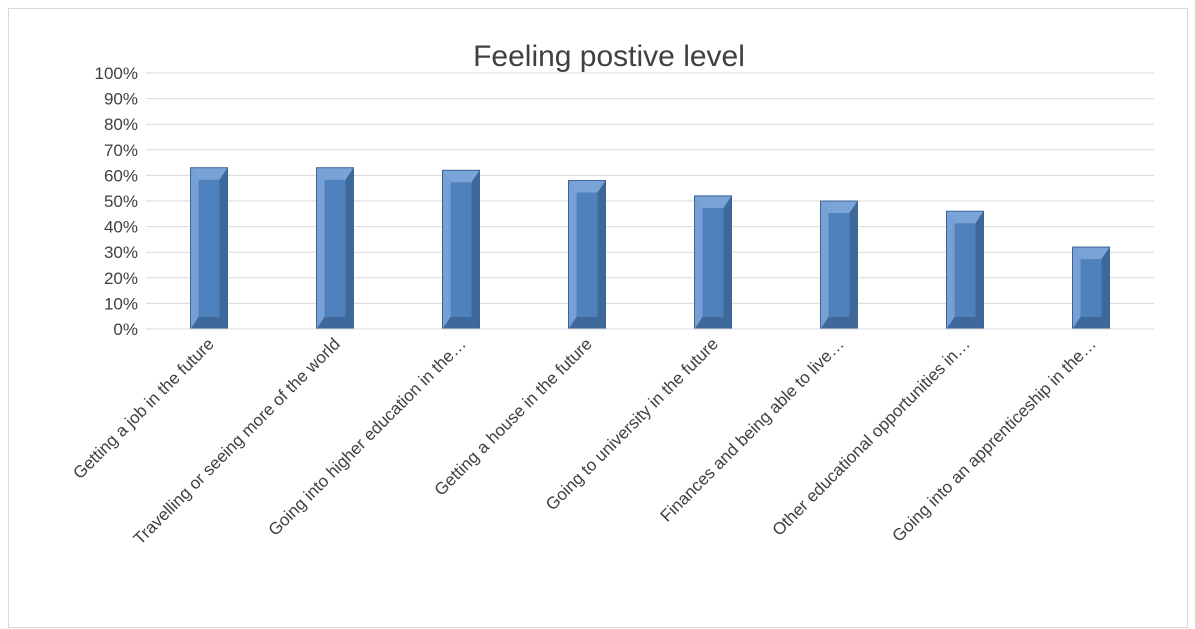  Describe the element at coordinates (121, 201) in the screenshot. I see `y-tick-label: 50%` at that location.